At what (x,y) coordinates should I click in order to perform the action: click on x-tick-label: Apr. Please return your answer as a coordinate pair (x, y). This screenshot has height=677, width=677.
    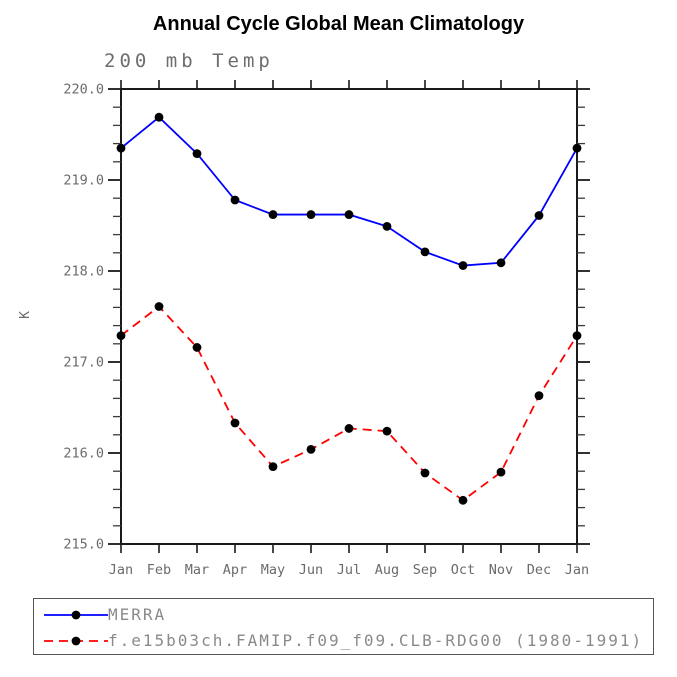
    Looking at the image, I should click on (235, 570).